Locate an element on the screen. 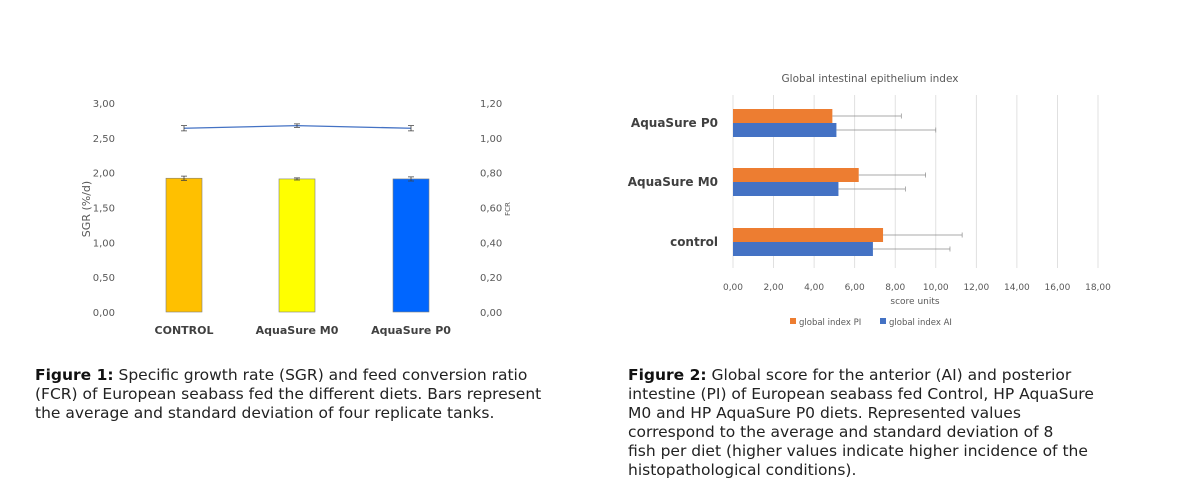 This screenshot has height=500, width=1200. category-label: control is located at coordinates (694, 242).